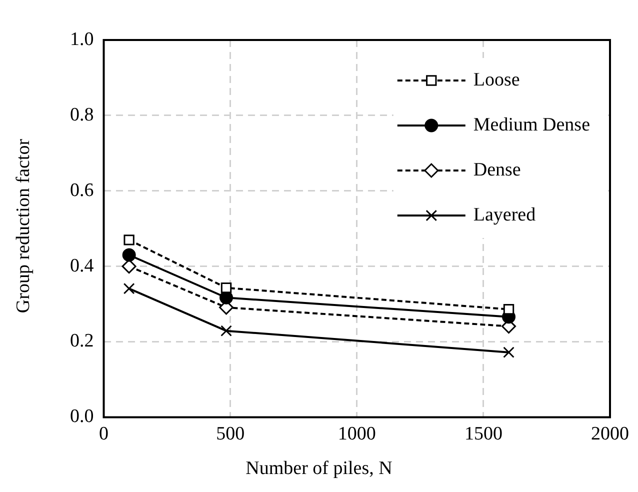 This screenshot has height=492, width=638. I want to click on x-tick-label: 2000, so click(610, 434).